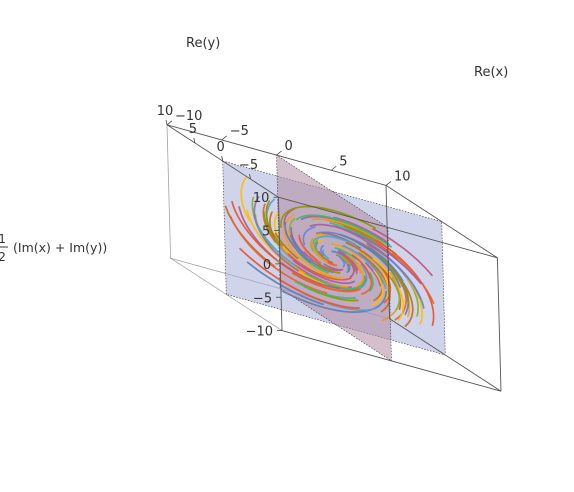 This screenshot has width=574, height=492. Describe the element at coordinates (224, 138) in the screenshot. I see `tick-x-1-mark` at that location.